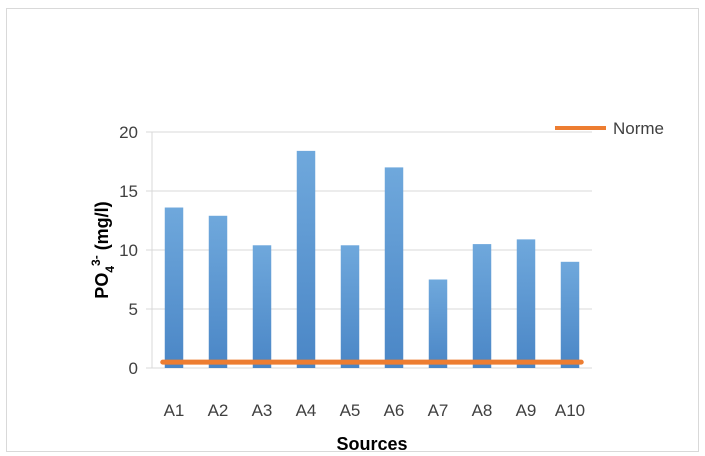 This screenshot has width=705, height=456. What do you see at coordinates (570, 410) in the screenshot?
I see `x-tick-label: A10` at bounding box center [570, 410].